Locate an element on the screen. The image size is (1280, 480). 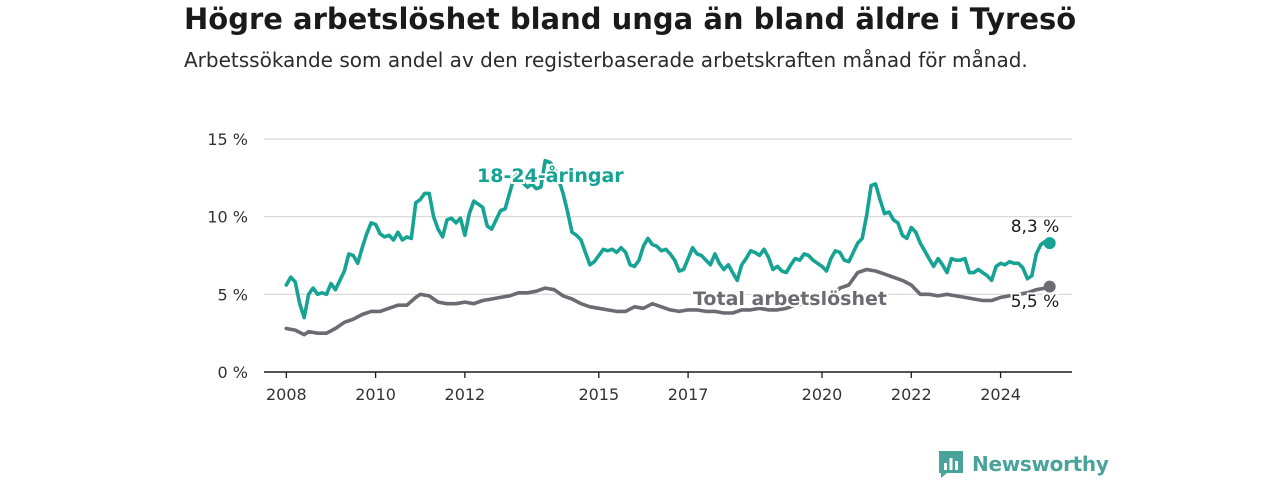
x-tick-label: 2012 is located at coordinates (465, 394).